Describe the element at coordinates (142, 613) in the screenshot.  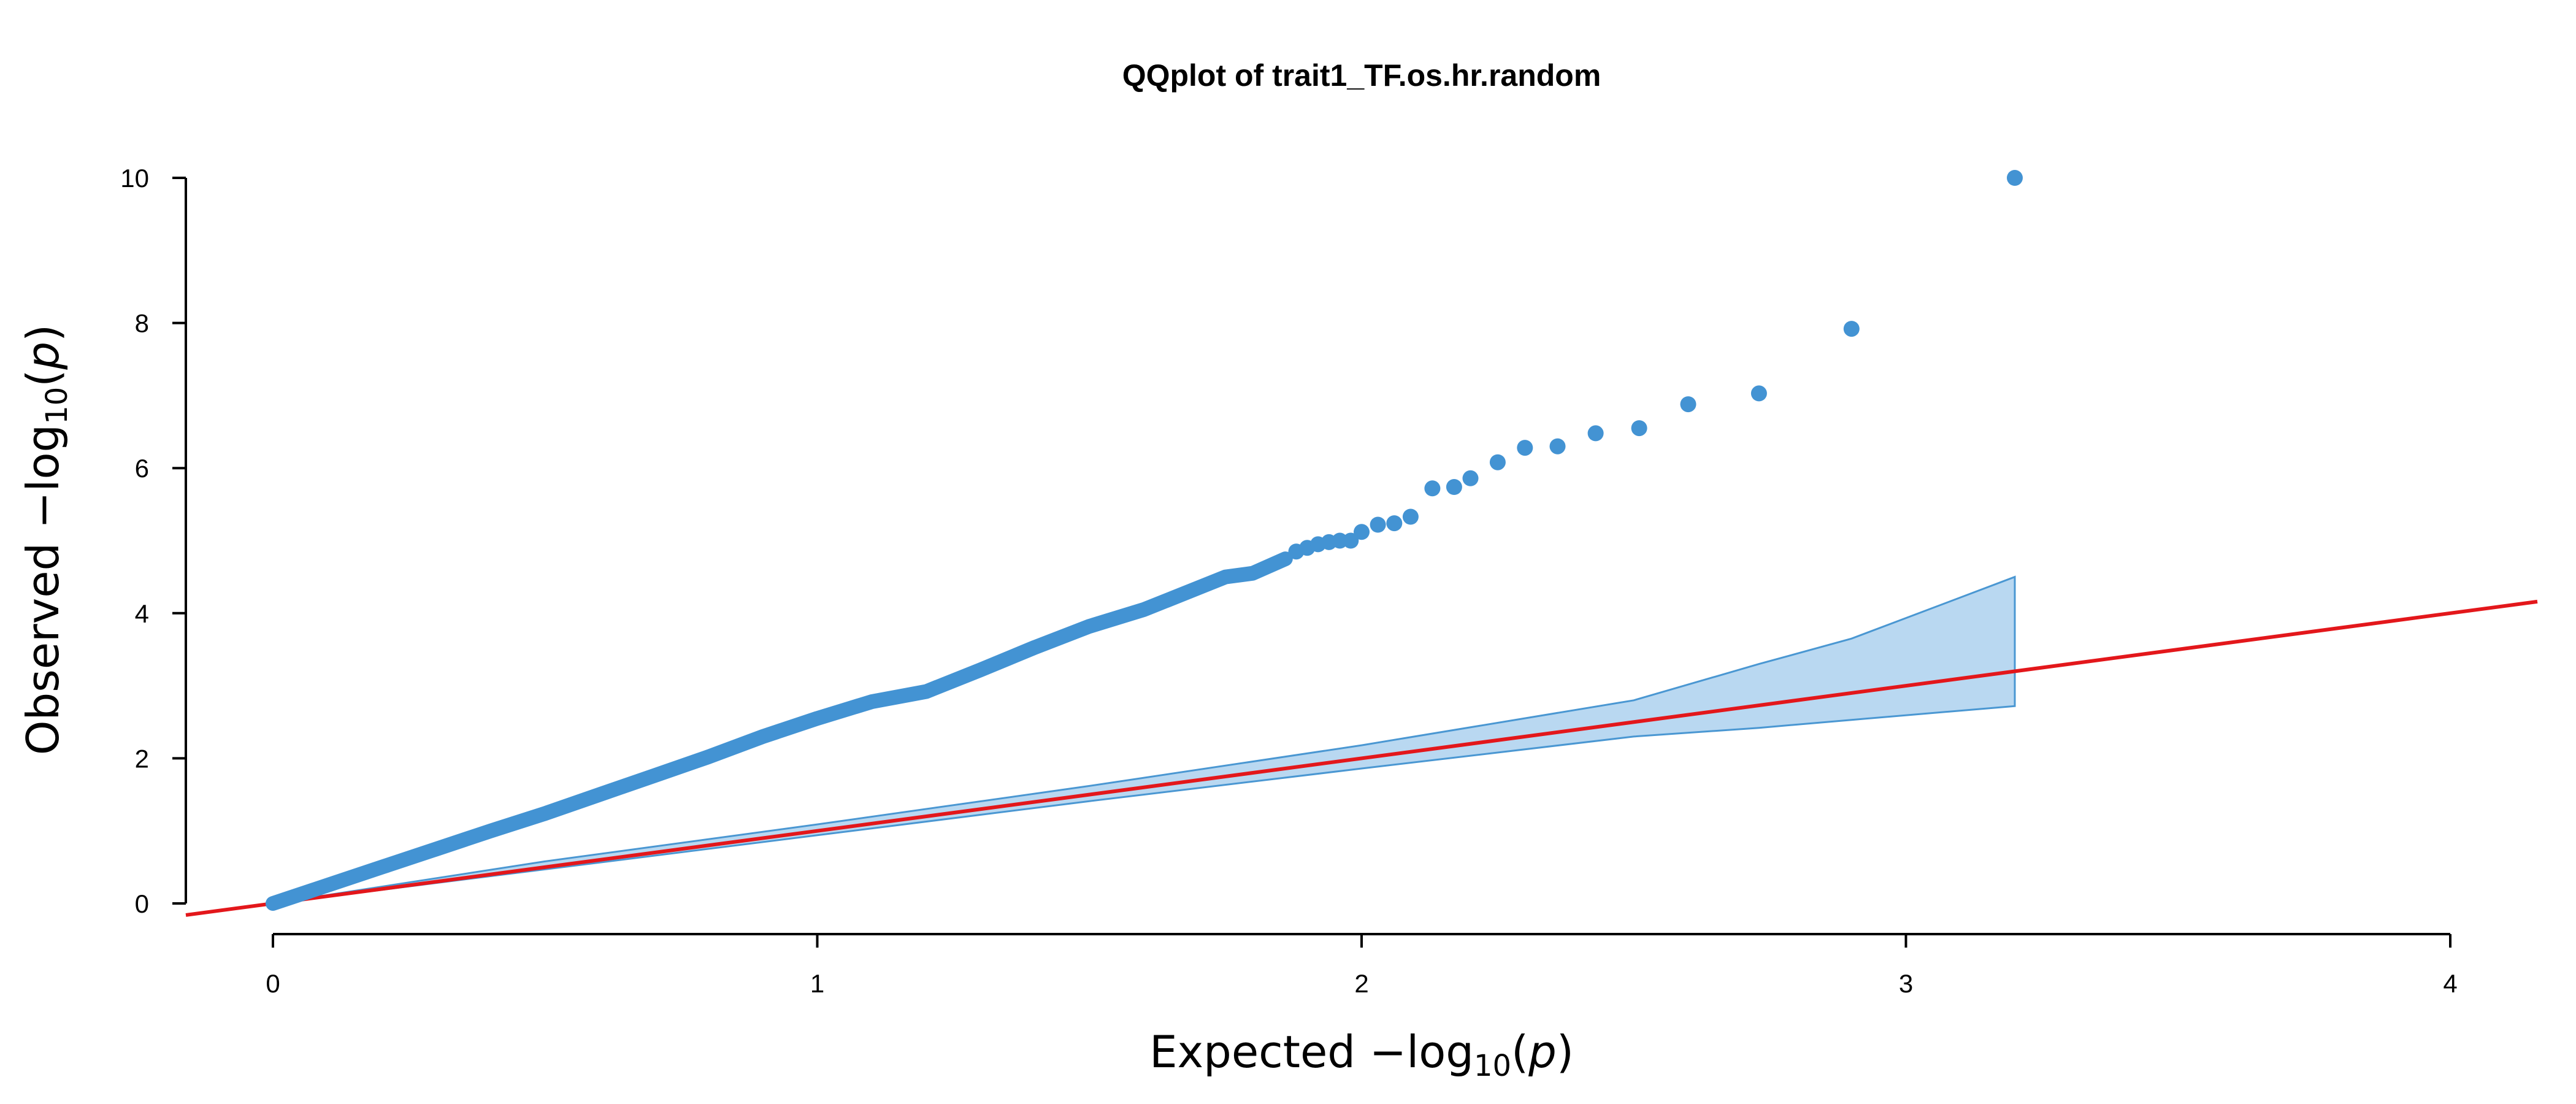
I see `y-tick-label: 4` at that location.